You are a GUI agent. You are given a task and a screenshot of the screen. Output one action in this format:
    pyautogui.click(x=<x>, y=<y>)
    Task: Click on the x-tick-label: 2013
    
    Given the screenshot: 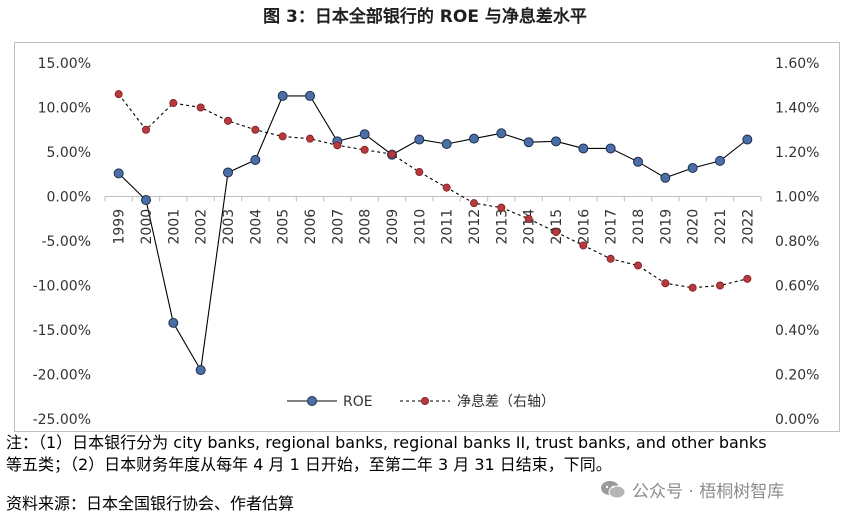 What is the action you would take?
    pyautogui.click(x=502, y=227)
    